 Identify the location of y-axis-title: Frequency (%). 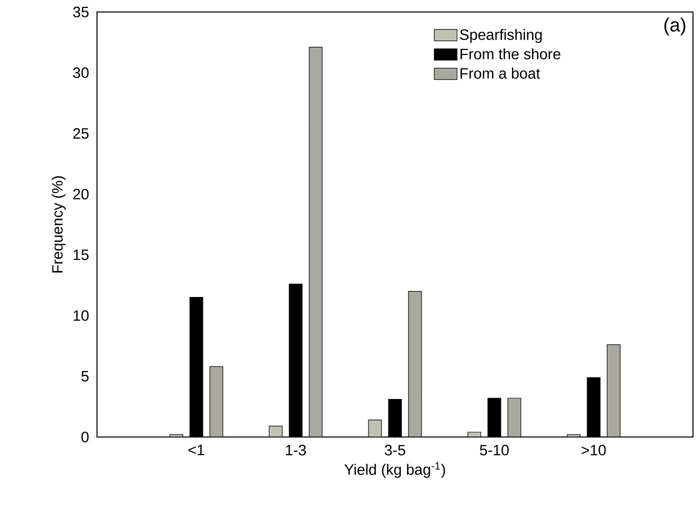
(59, 224).